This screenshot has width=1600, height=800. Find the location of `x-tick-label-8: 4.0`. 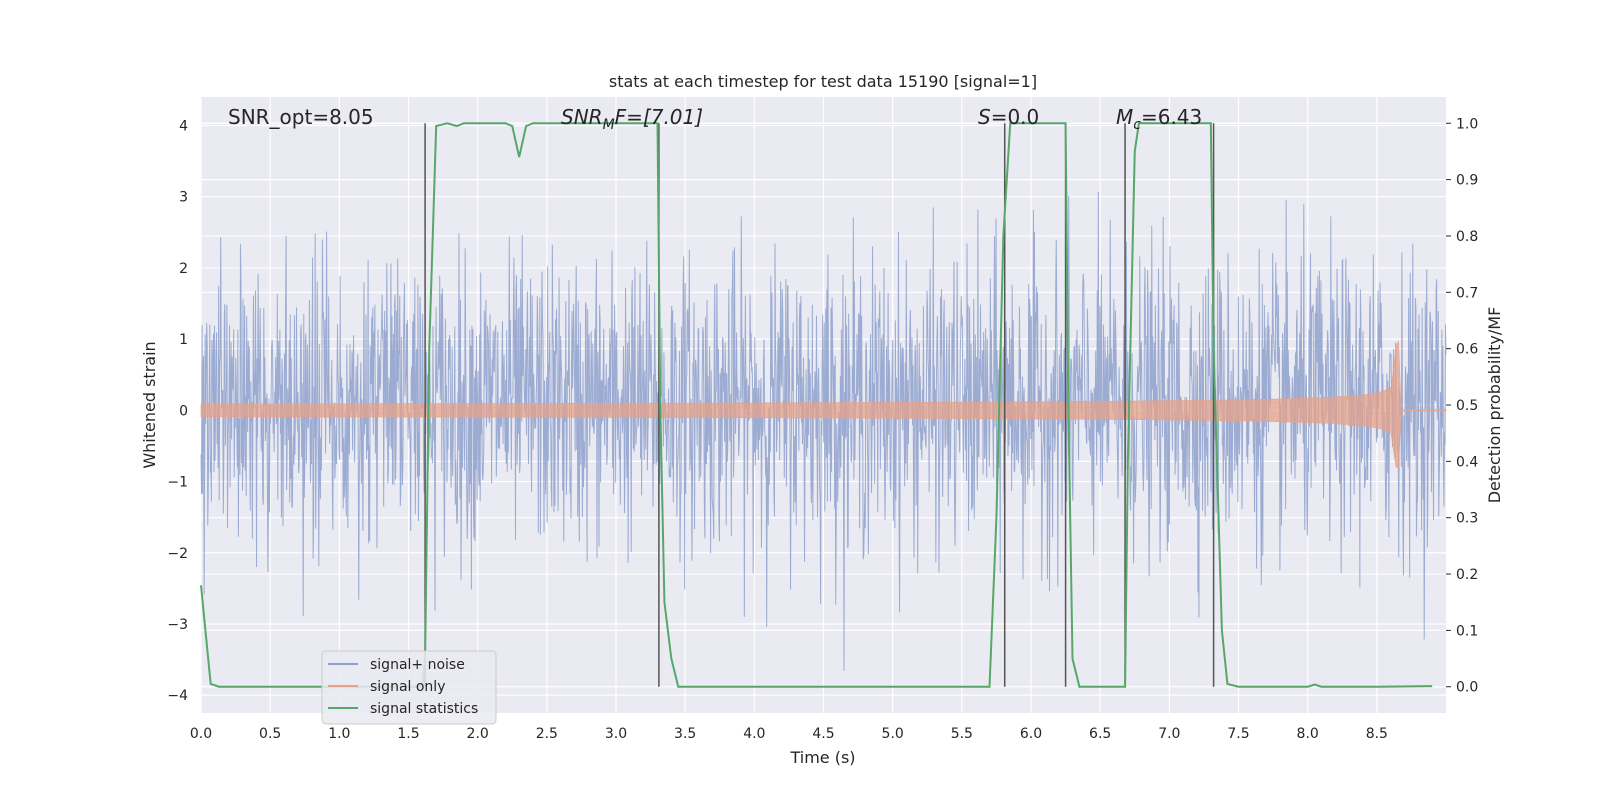

x-tick-label-8: 4.0 is located at coordinates (754, 734).